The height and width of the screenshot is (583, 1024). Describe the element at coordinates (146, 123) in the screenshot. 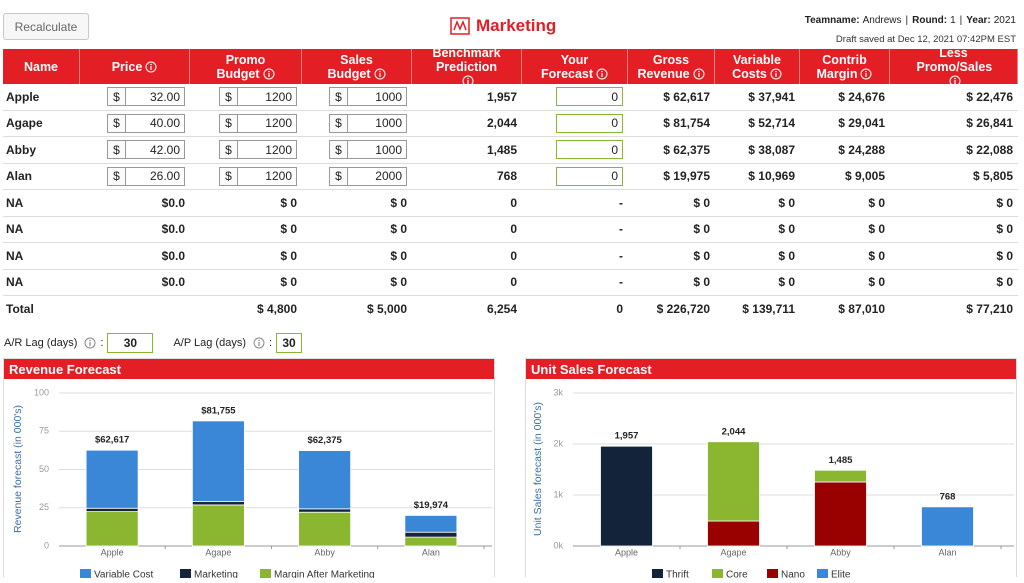

I see `input-field: $40.00` at that location.